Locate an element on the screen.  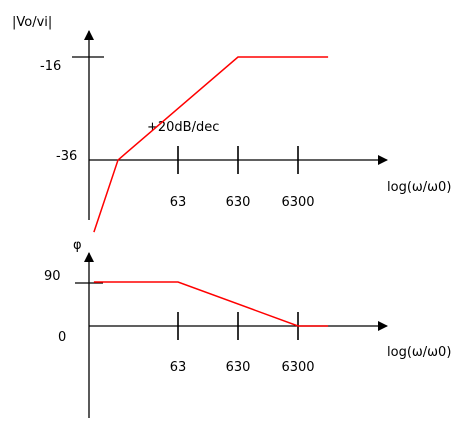
phase-y-axis-label: φ is located at coordinates (77, 245).